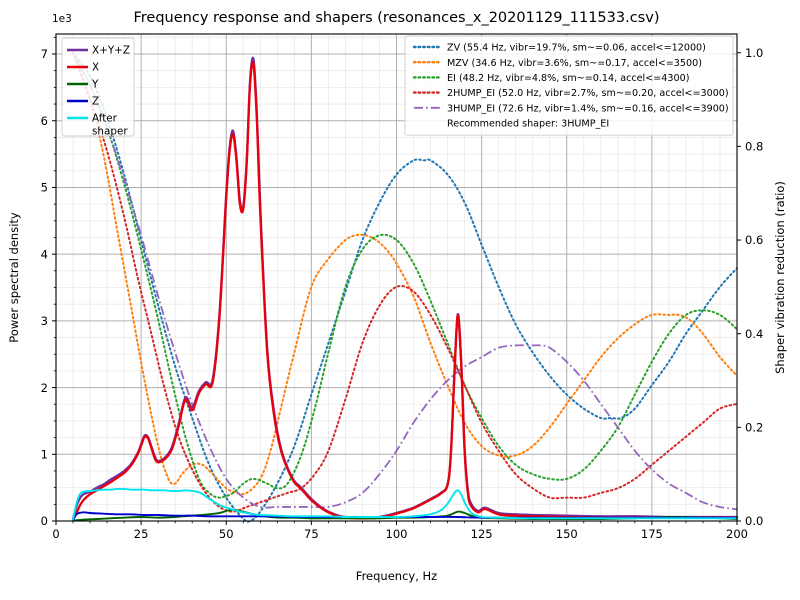 Image resolution: width=800 pixels, height=600 pixels. What do you see at coordinates (44, 388) in the screenshot?
I see `ytick-label: 2` at bounding box center [44, 388].